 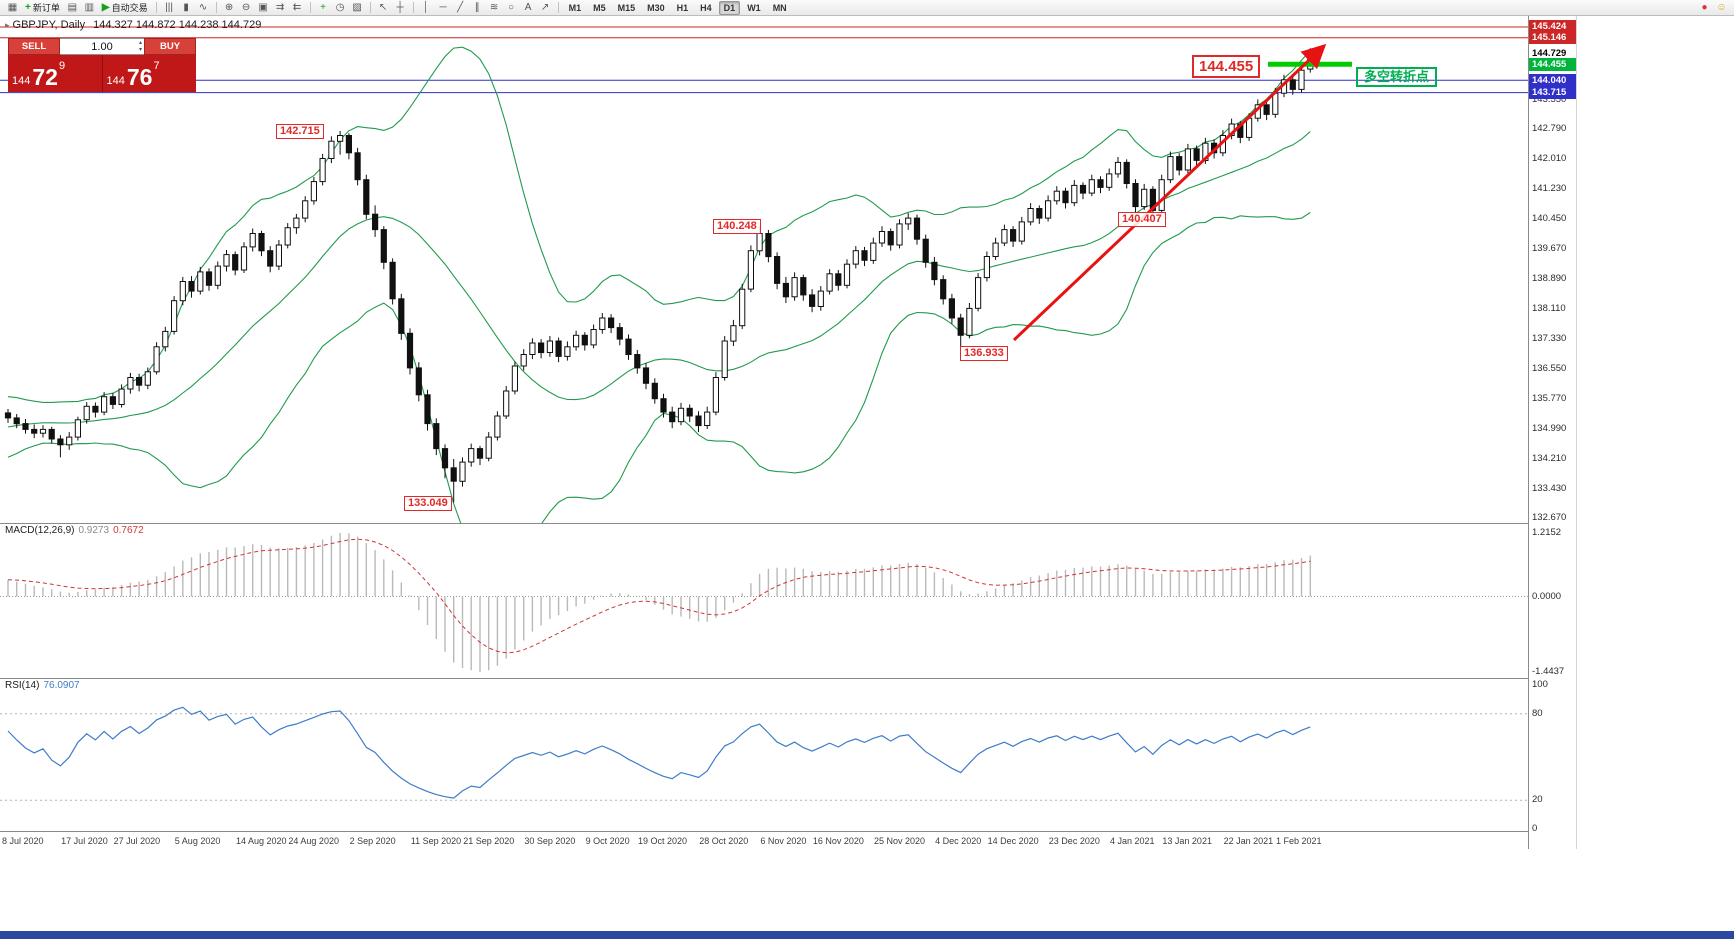 What do you see at coordinates (383, 7) in the screenshot?
I see `cursor-icon: ↖` at bounding box center [383, 7].